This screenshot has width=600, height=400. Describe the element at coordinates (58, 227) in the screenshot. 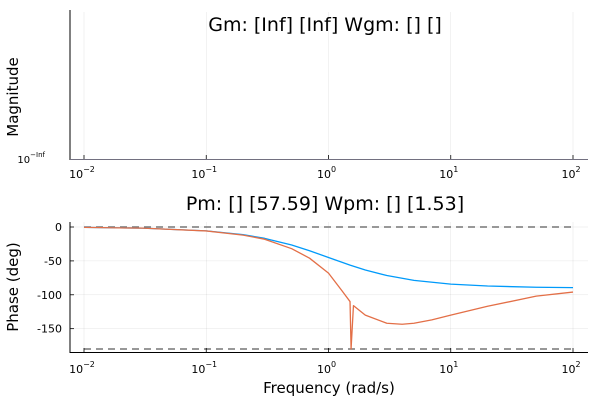

I see `phase-y-tick-label: 0` at that location.